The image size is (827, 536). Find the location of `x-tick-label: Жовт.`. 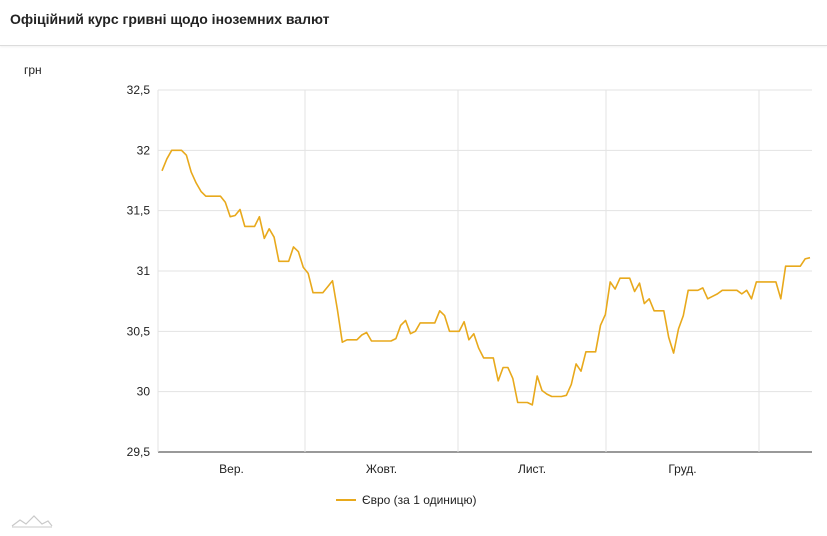

x-tick-label: Жовт. is located at coordinates (381, 469).